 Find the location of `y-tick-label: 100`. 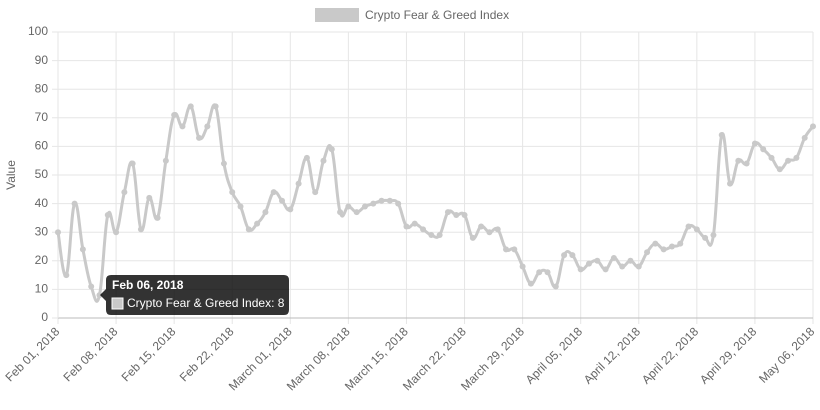

y-tick-label: 100 is located at coordinates (38, 31).